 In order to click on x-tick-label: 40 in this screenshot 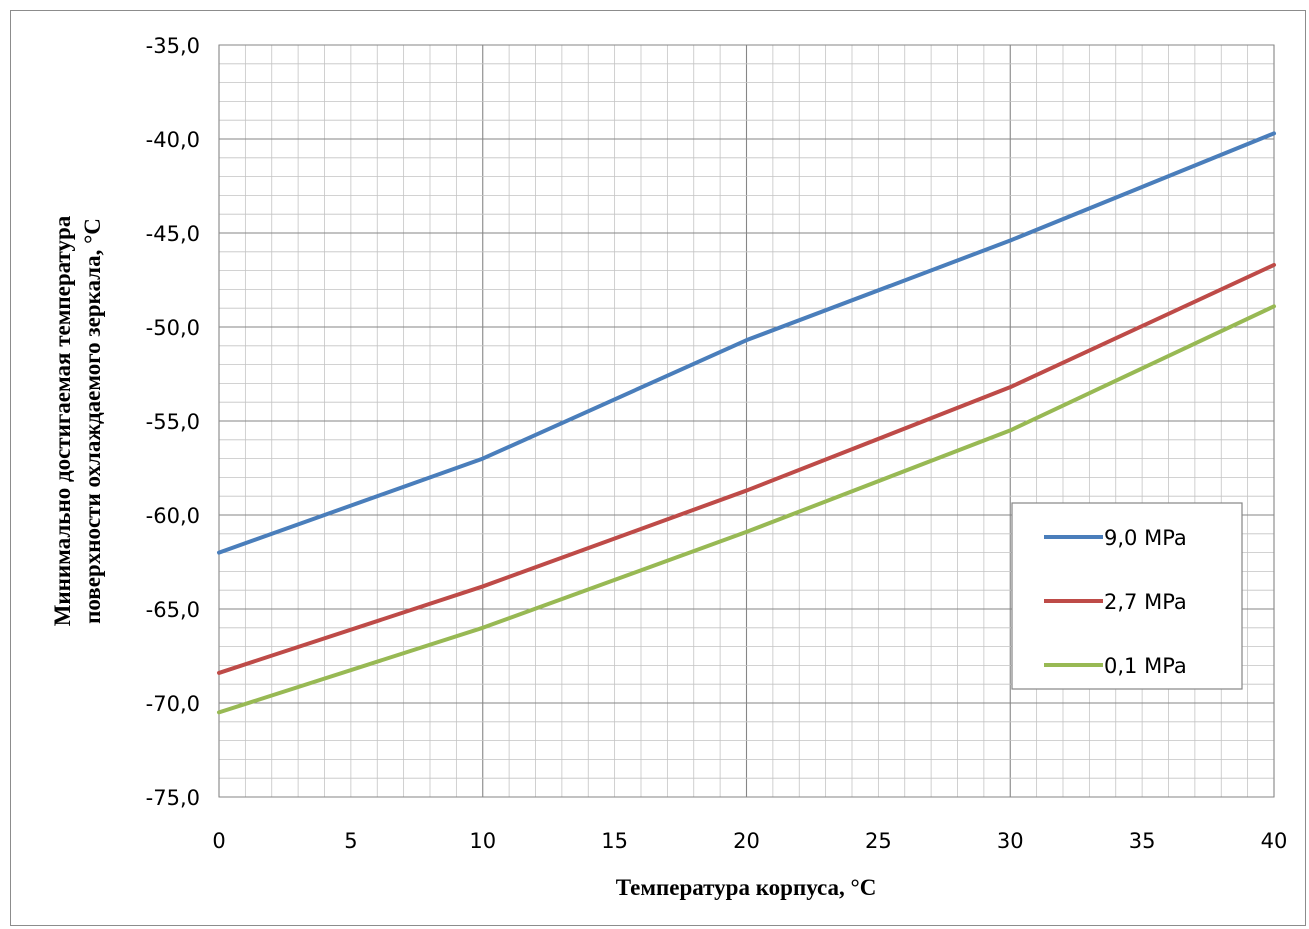, I will do `click(1274, 841)`.